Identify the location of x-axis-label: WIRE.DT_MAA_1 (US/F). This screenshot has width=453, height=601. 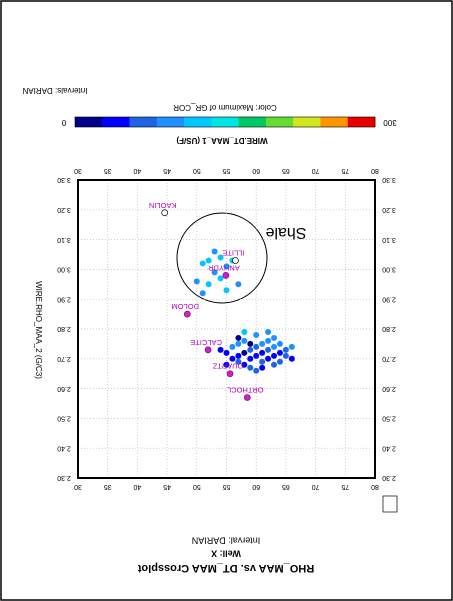
(221, 140).